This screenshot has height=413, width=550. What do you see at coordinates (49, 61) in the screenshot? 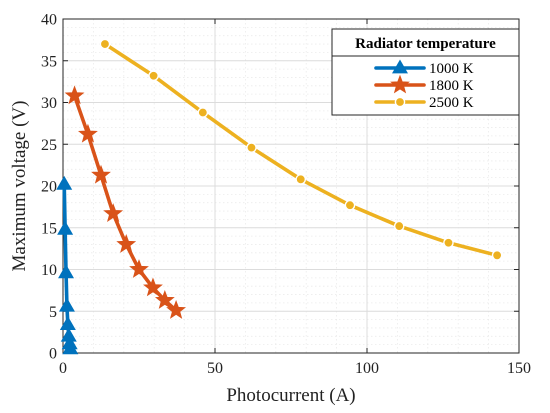
I see `y-tick-label: 35` at bounding box center [49, 61].